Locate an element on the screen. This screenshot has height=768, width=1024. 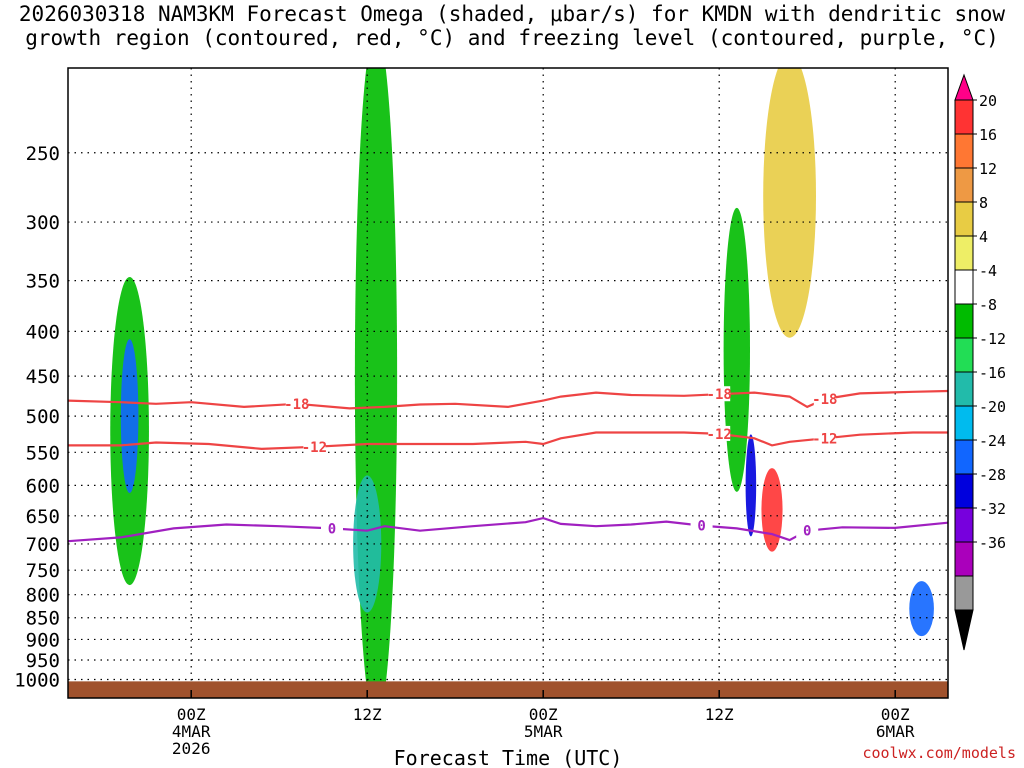
y-tick-label-750: 750 is located at coordinates (43, 571).